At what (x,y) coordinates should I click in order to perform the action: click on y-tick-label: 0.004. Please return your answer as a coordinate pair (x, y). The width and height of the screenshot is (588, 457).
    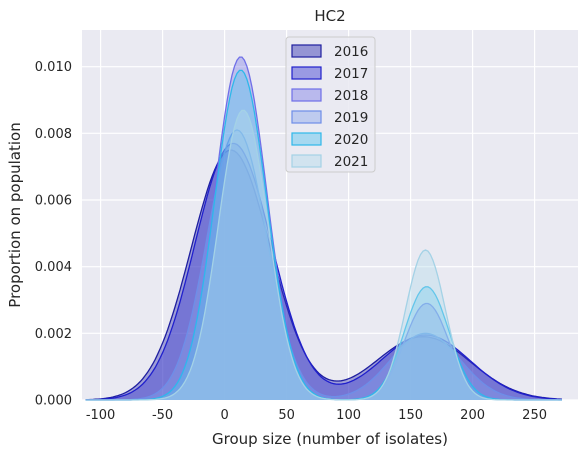
    Looking at the image, I should click on (53, 267).